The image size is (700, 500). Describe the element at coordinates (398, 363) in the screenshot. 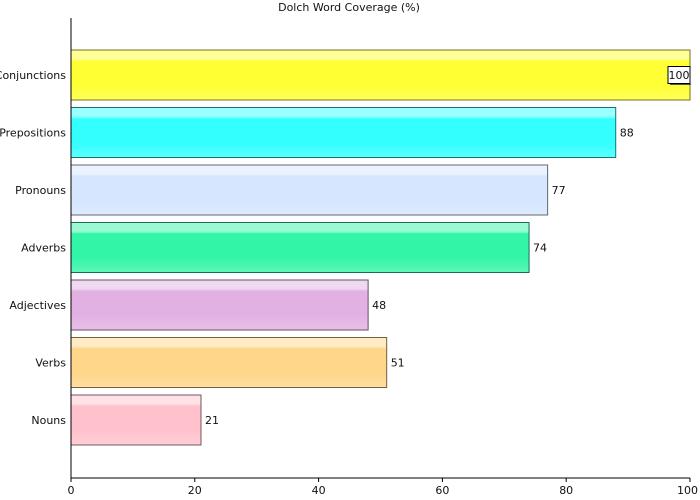

I see `value-label-verbs: 51` at that location.